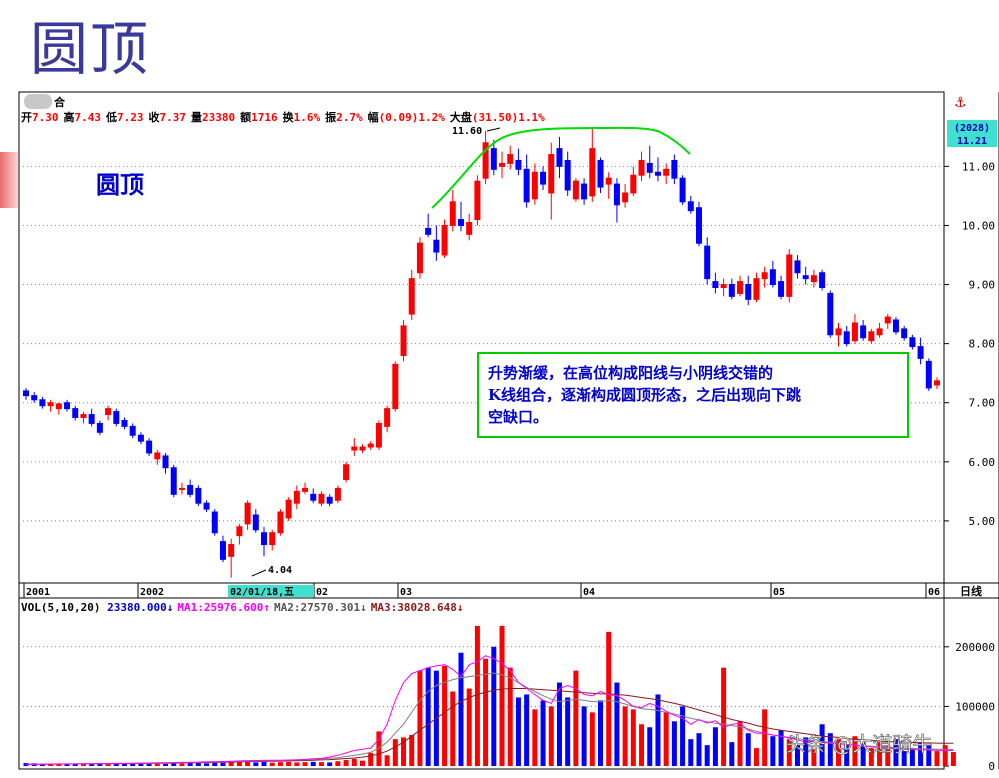  What do you see at coordinates (320, 607) in the screenshot?
I see `vol-ma2: MA2:27570.301↓` at bounding box center [320, 607].